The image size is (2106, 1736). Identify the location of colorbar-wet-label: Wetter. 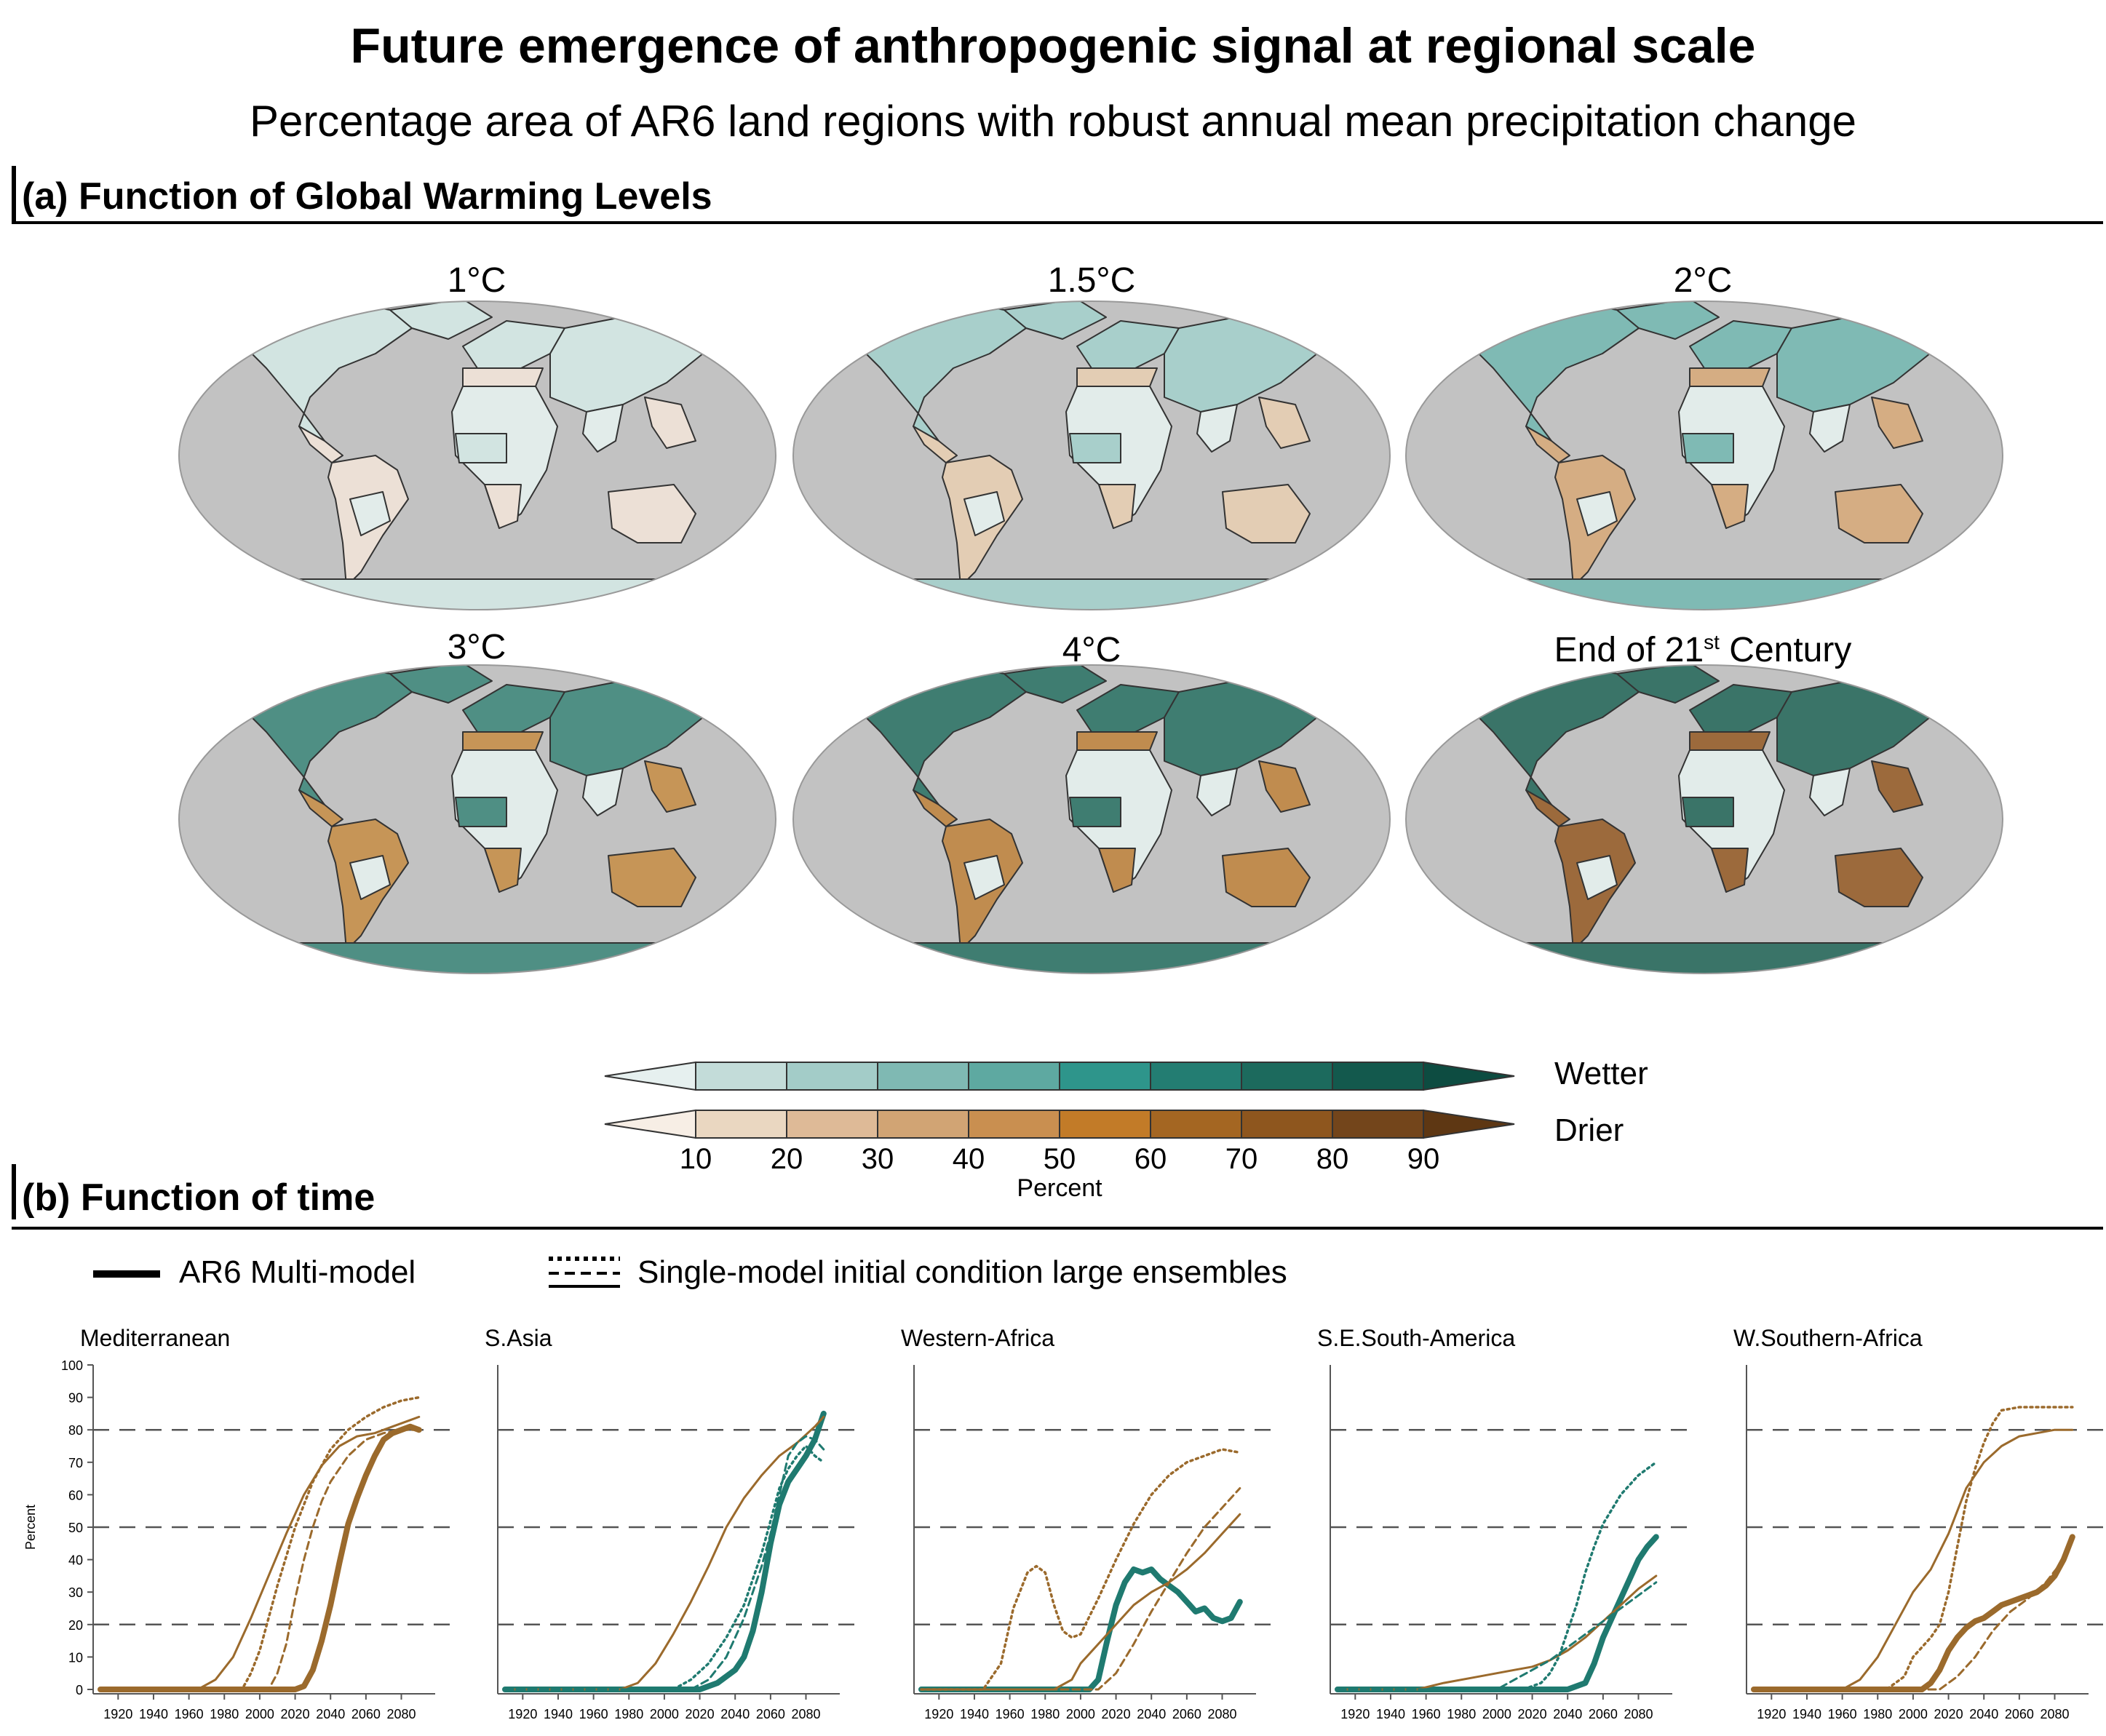
(1601, 1073).